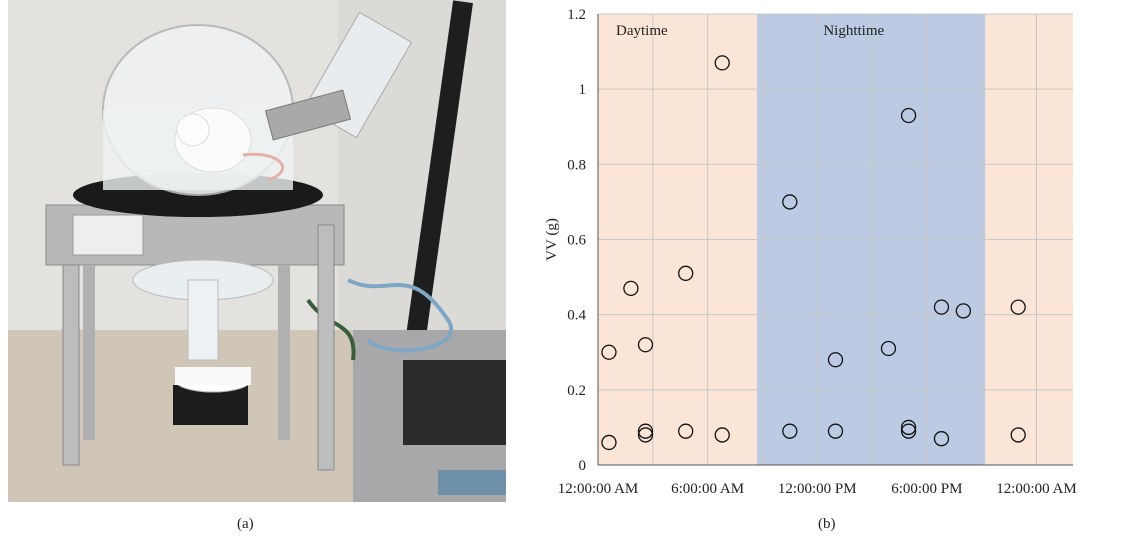 The height and width of the screenshot is (544, 1133). I want to click on y-tick-labels: 0 0.2 0.4 0.6 0.8 1 1.2, so click(576, 240).